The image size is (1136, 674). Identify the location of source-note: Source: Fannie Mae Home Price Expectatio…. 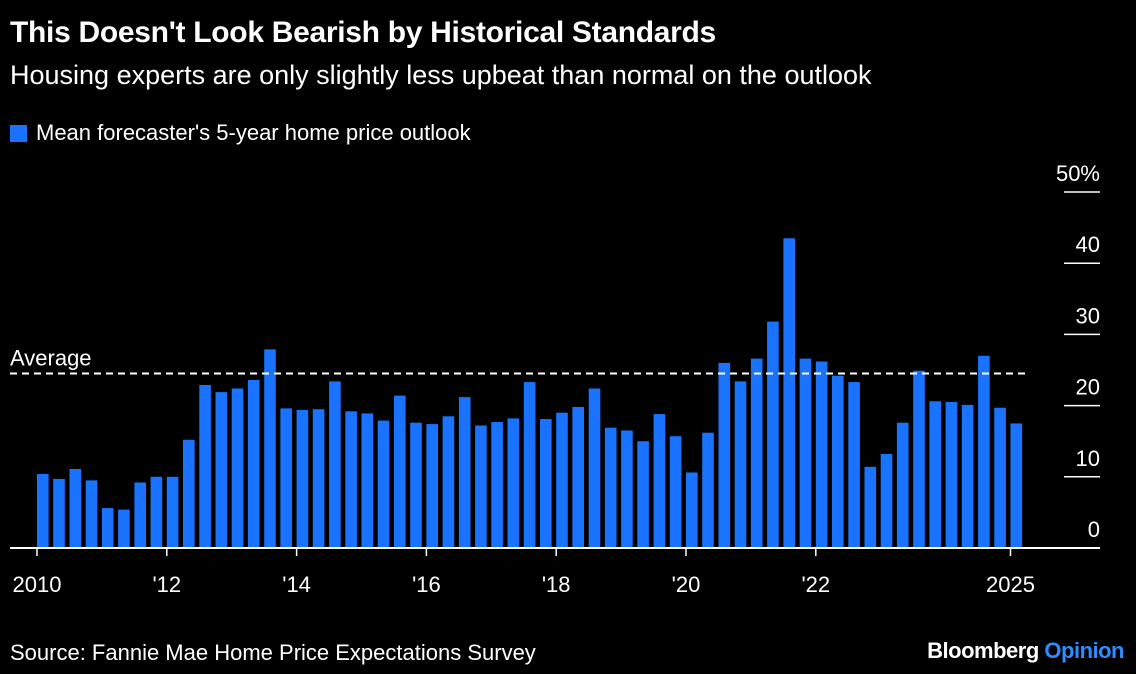
(273, 652).